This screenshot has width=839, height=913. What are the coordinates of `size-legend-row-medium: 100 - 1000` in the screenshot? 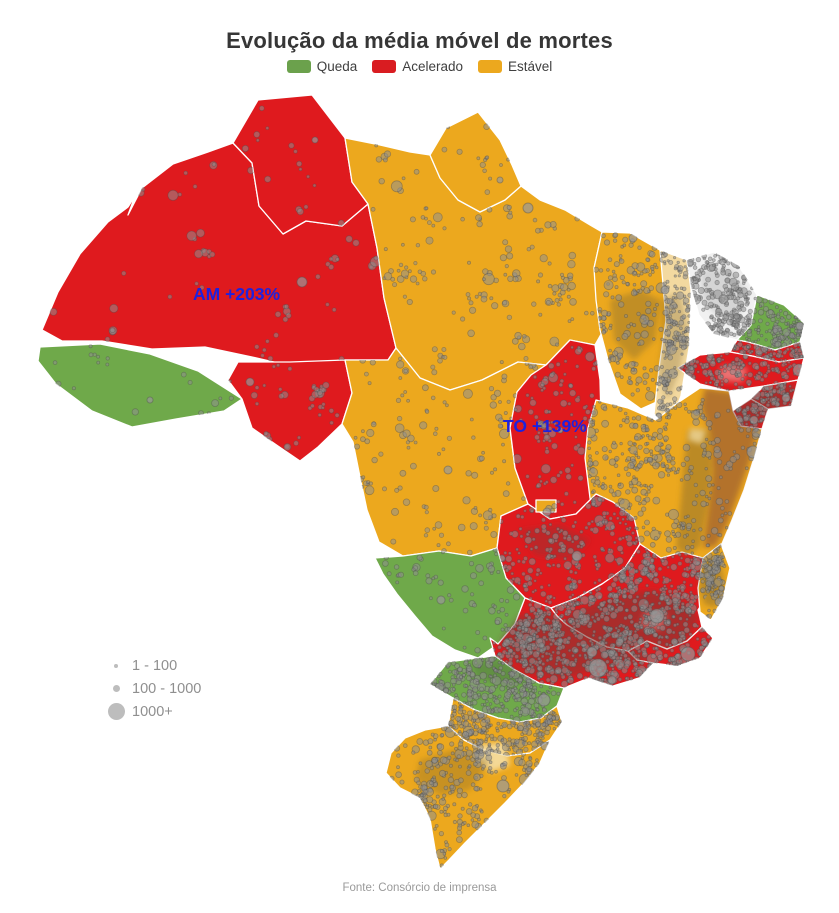 It's located at (152, 688).